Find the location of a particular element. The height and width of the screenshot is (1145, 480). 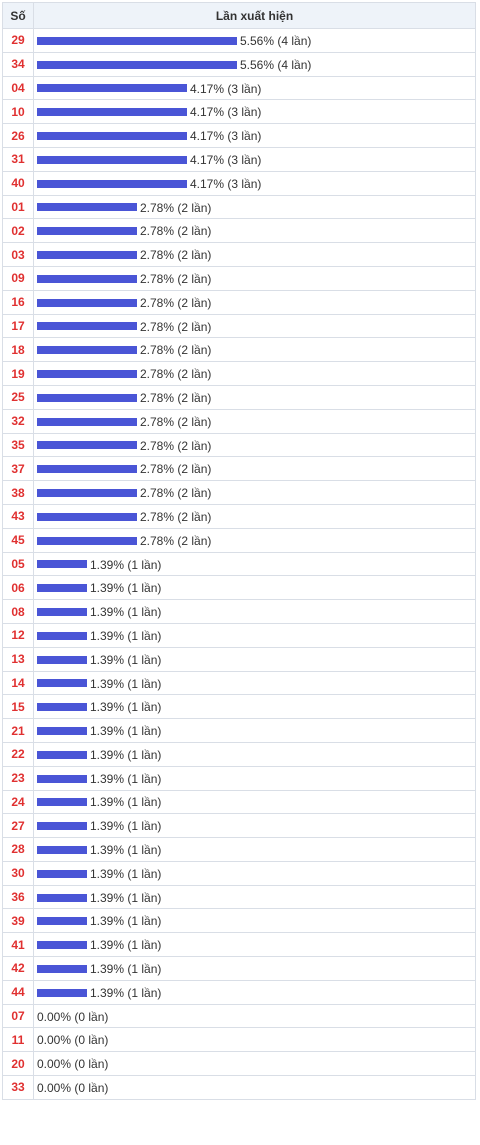

table-row: 29 5.56% (4 lần) is located at coordinates (239, 40).